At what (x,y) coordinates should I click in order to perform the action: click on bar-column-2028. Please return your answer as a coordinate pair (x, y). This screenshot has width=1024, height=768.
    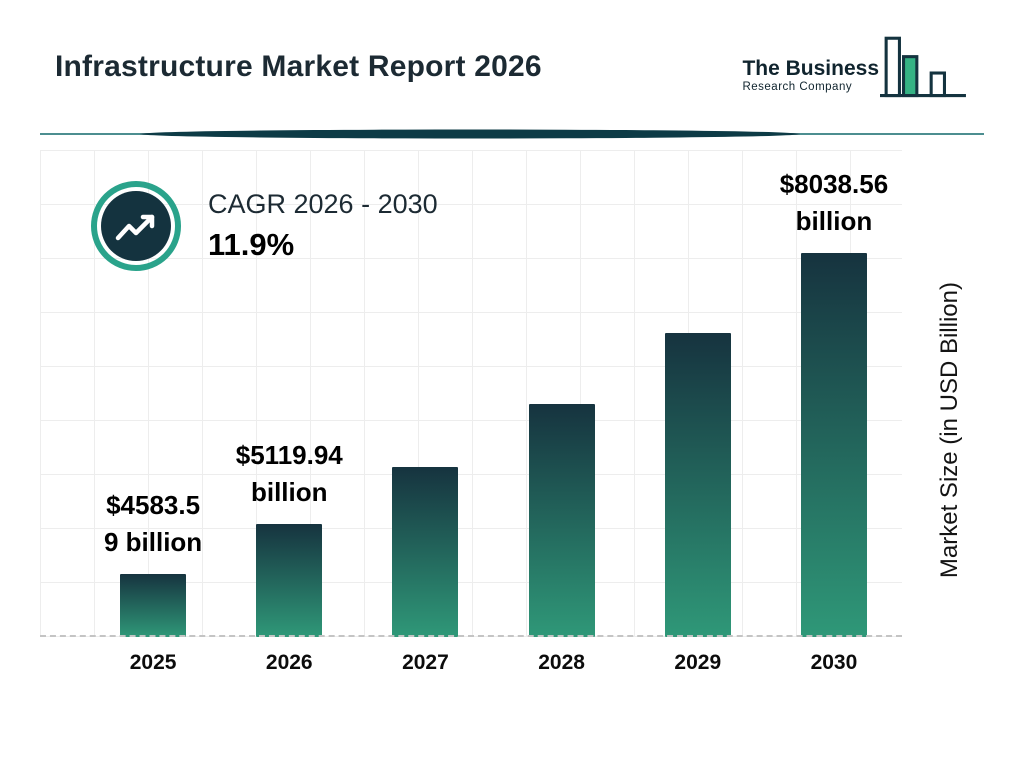
    Looking at the image, I should click on (562, 393).